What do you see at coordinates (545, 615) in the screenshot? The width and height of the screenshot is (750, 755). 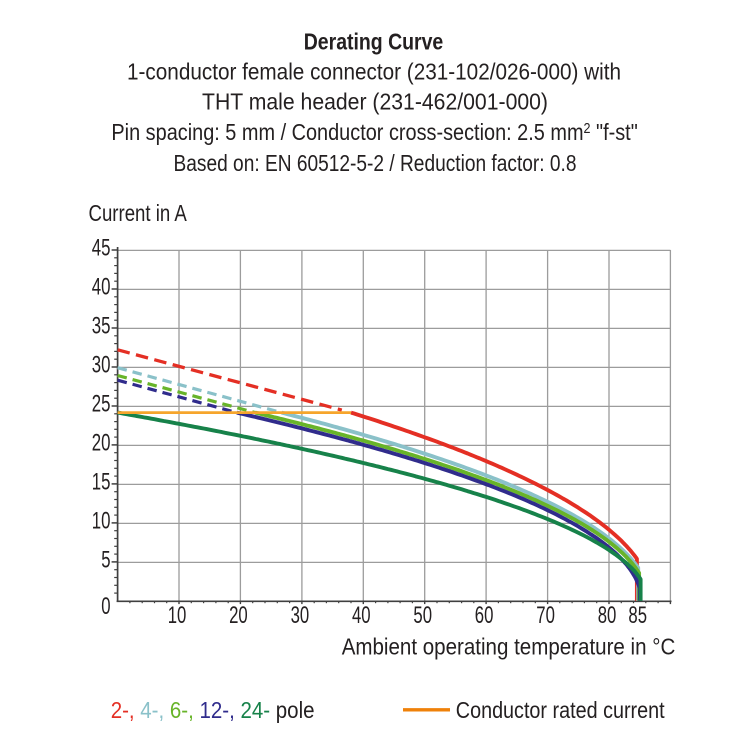 I see `svg-text: 70` at bounding box center [545, 615].